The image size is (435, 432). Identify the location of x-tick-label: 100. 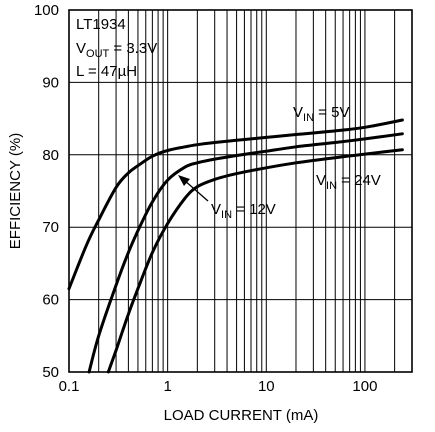
(364, 386).